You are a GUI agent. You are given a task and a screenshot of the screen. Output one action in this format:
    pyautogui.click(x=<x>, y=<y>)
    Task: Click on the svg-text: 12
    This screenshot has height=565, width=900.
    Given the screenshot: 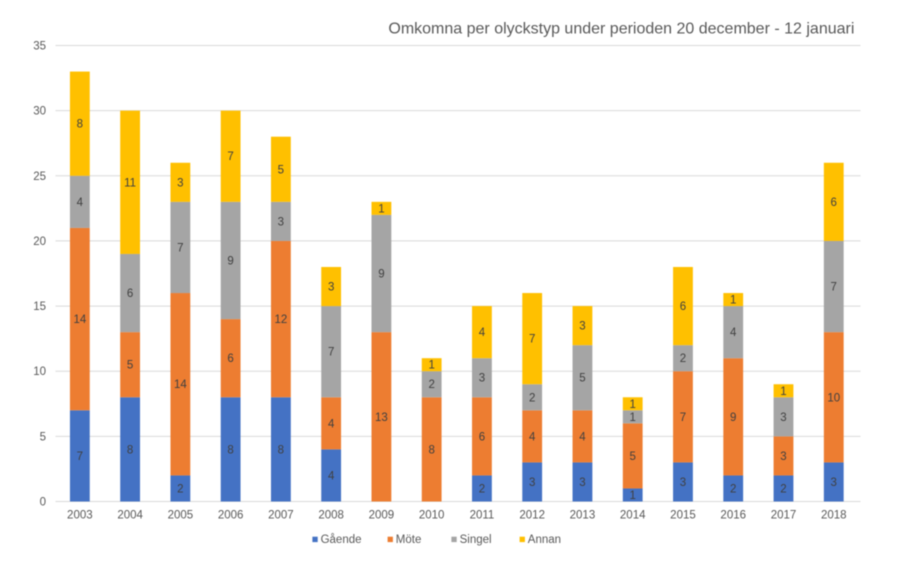 What is the action you would take?
    pyautogui.click(x=280, y=320)
    